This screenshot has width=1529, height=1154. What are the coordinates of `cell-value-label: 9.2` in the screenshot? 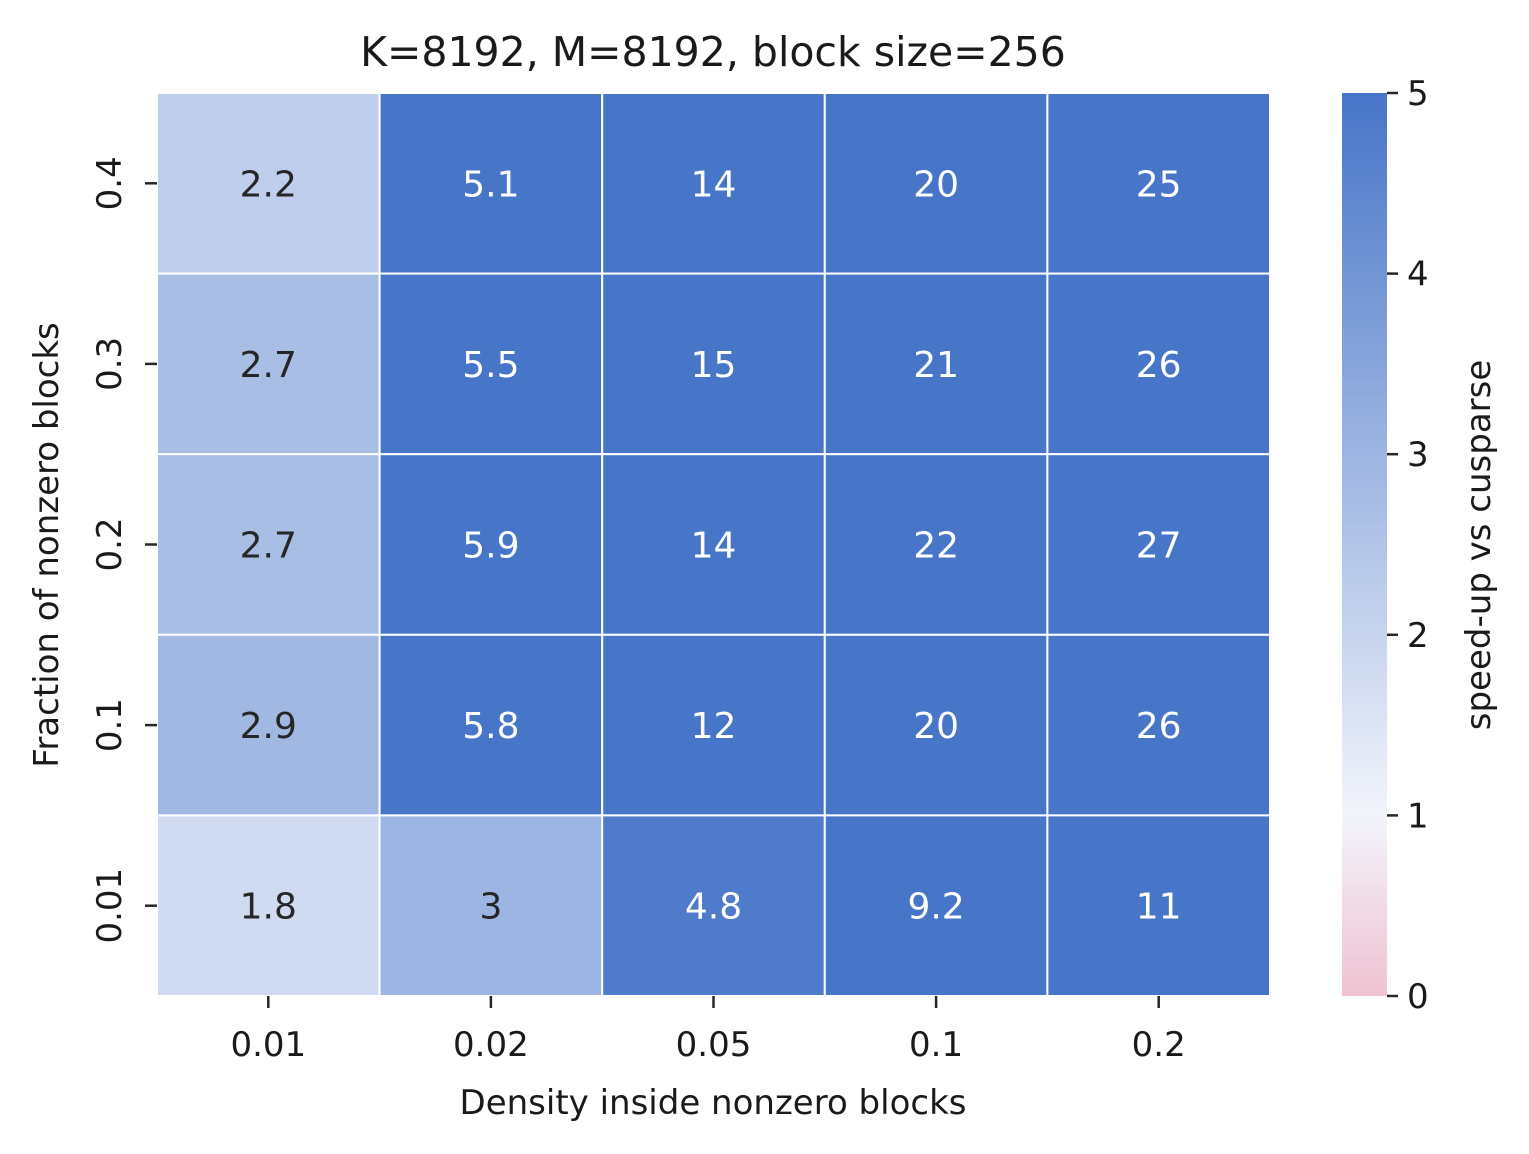 It's located at (935, 907).